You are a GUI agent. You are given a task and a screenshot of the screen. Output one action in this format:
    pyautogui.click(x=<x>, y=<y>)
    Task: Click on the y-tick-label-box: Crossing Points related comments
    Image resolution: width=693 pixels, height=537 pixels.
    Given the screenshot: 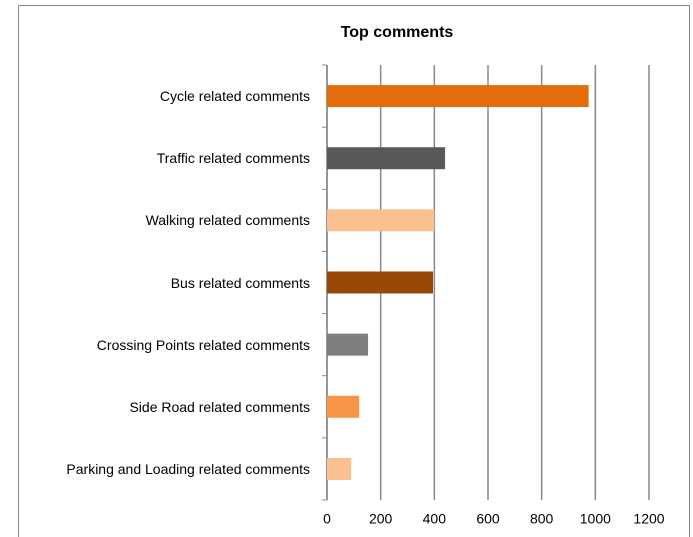 What is the action you would take?
    pyautogui.click(x=203, y=345)
    